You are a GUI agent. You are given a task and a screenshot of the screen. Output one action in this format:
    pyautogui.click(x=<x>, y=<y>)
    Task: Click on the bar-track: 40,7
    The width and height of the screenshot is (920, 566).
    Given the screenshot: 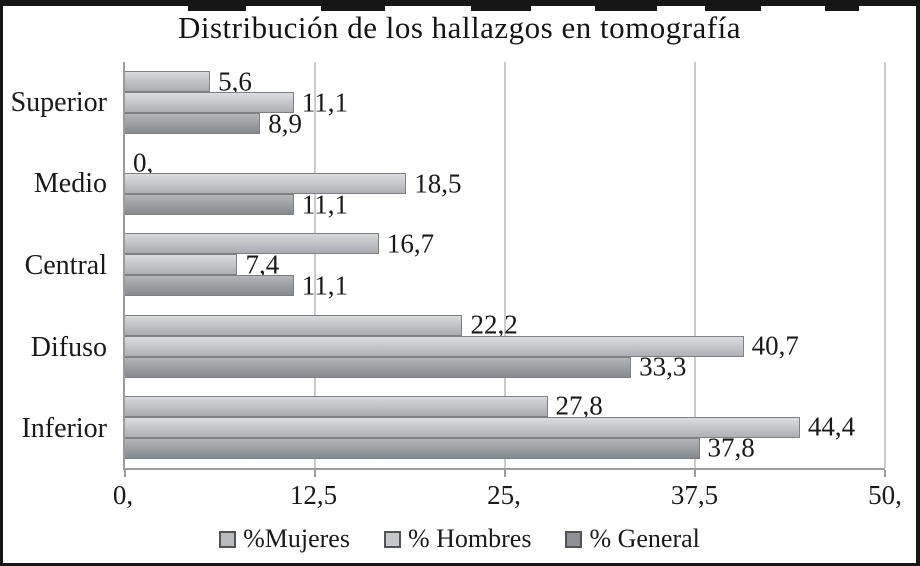 What is the action you would take?
    pyautogui.click(x=505, y=345)
    